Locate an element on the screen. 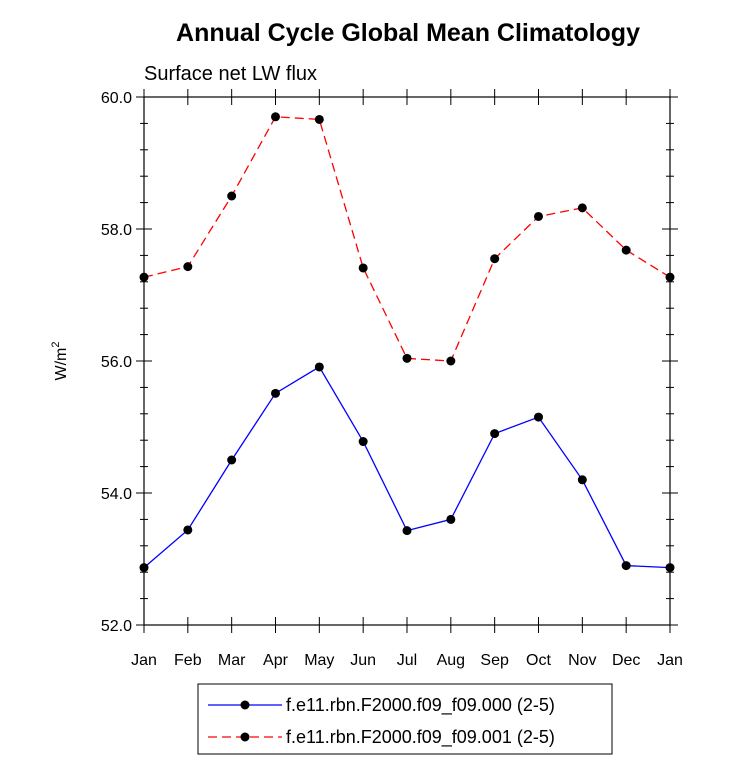 The image size is (733, 777). x-tick-label: Jun is located at coordinates (363, 660).